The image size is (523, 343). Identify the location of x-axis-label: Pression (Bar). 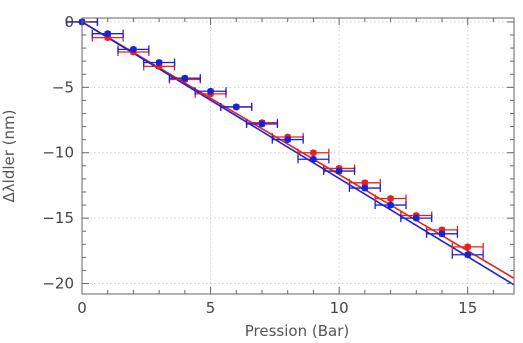
(297, 331).